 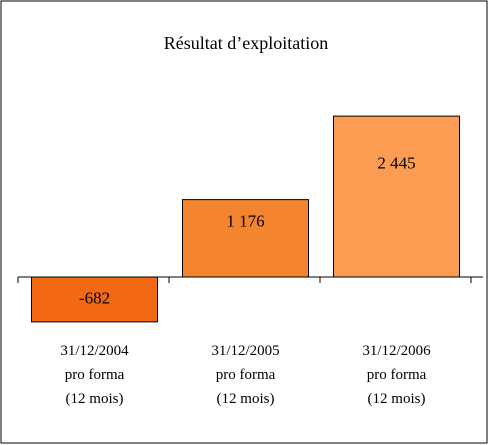 What do you see at coordinates (396, 162) in the screenshot?
I see `data-label: 2 445` at bounding box center [396, 162].